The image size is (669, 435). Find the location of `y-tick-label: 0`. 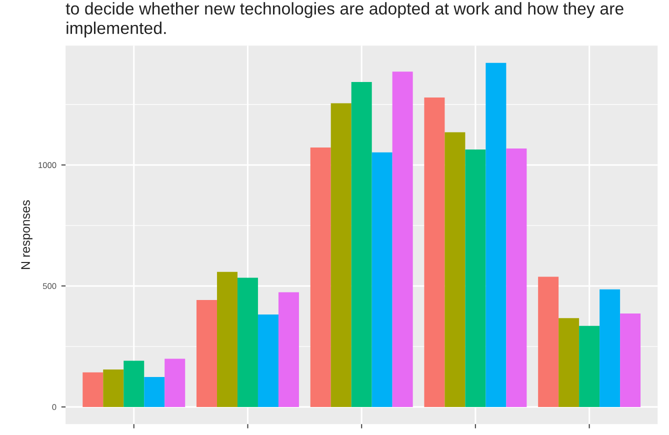

y-tick-label: 0 is located at coordinates (54, 407).